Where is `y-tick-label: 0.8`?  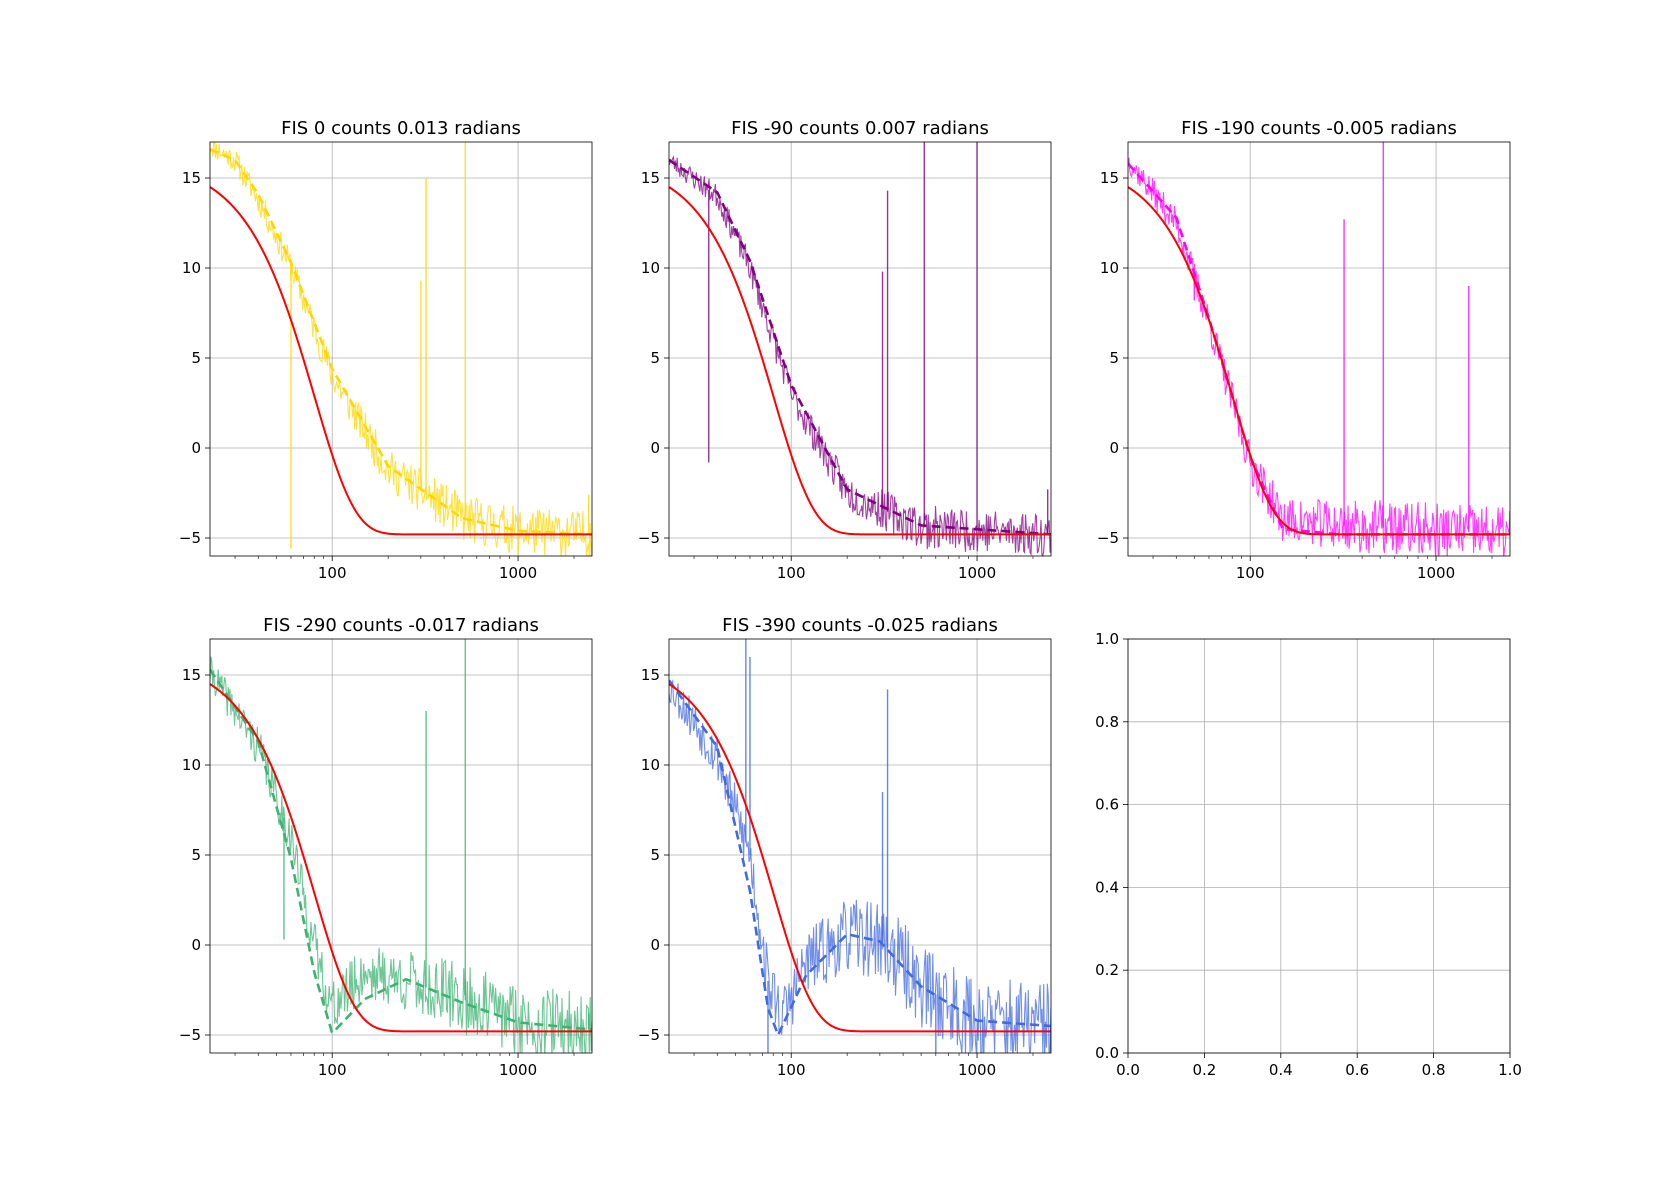 y-tick-label: 0.8 is located at coordinates (1107, 722).